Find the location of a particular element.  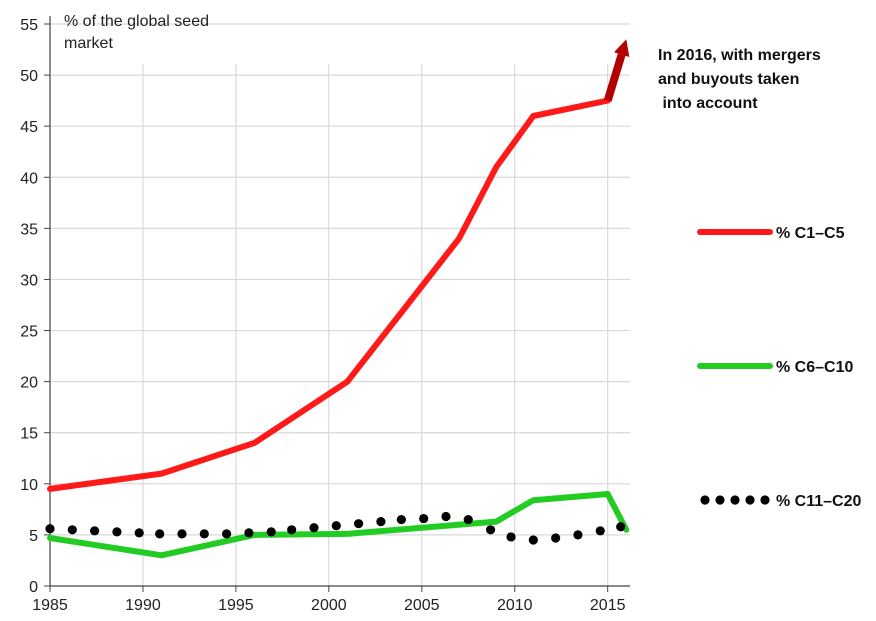

y-tick-label: 15 is located at coordinates (29, 434).